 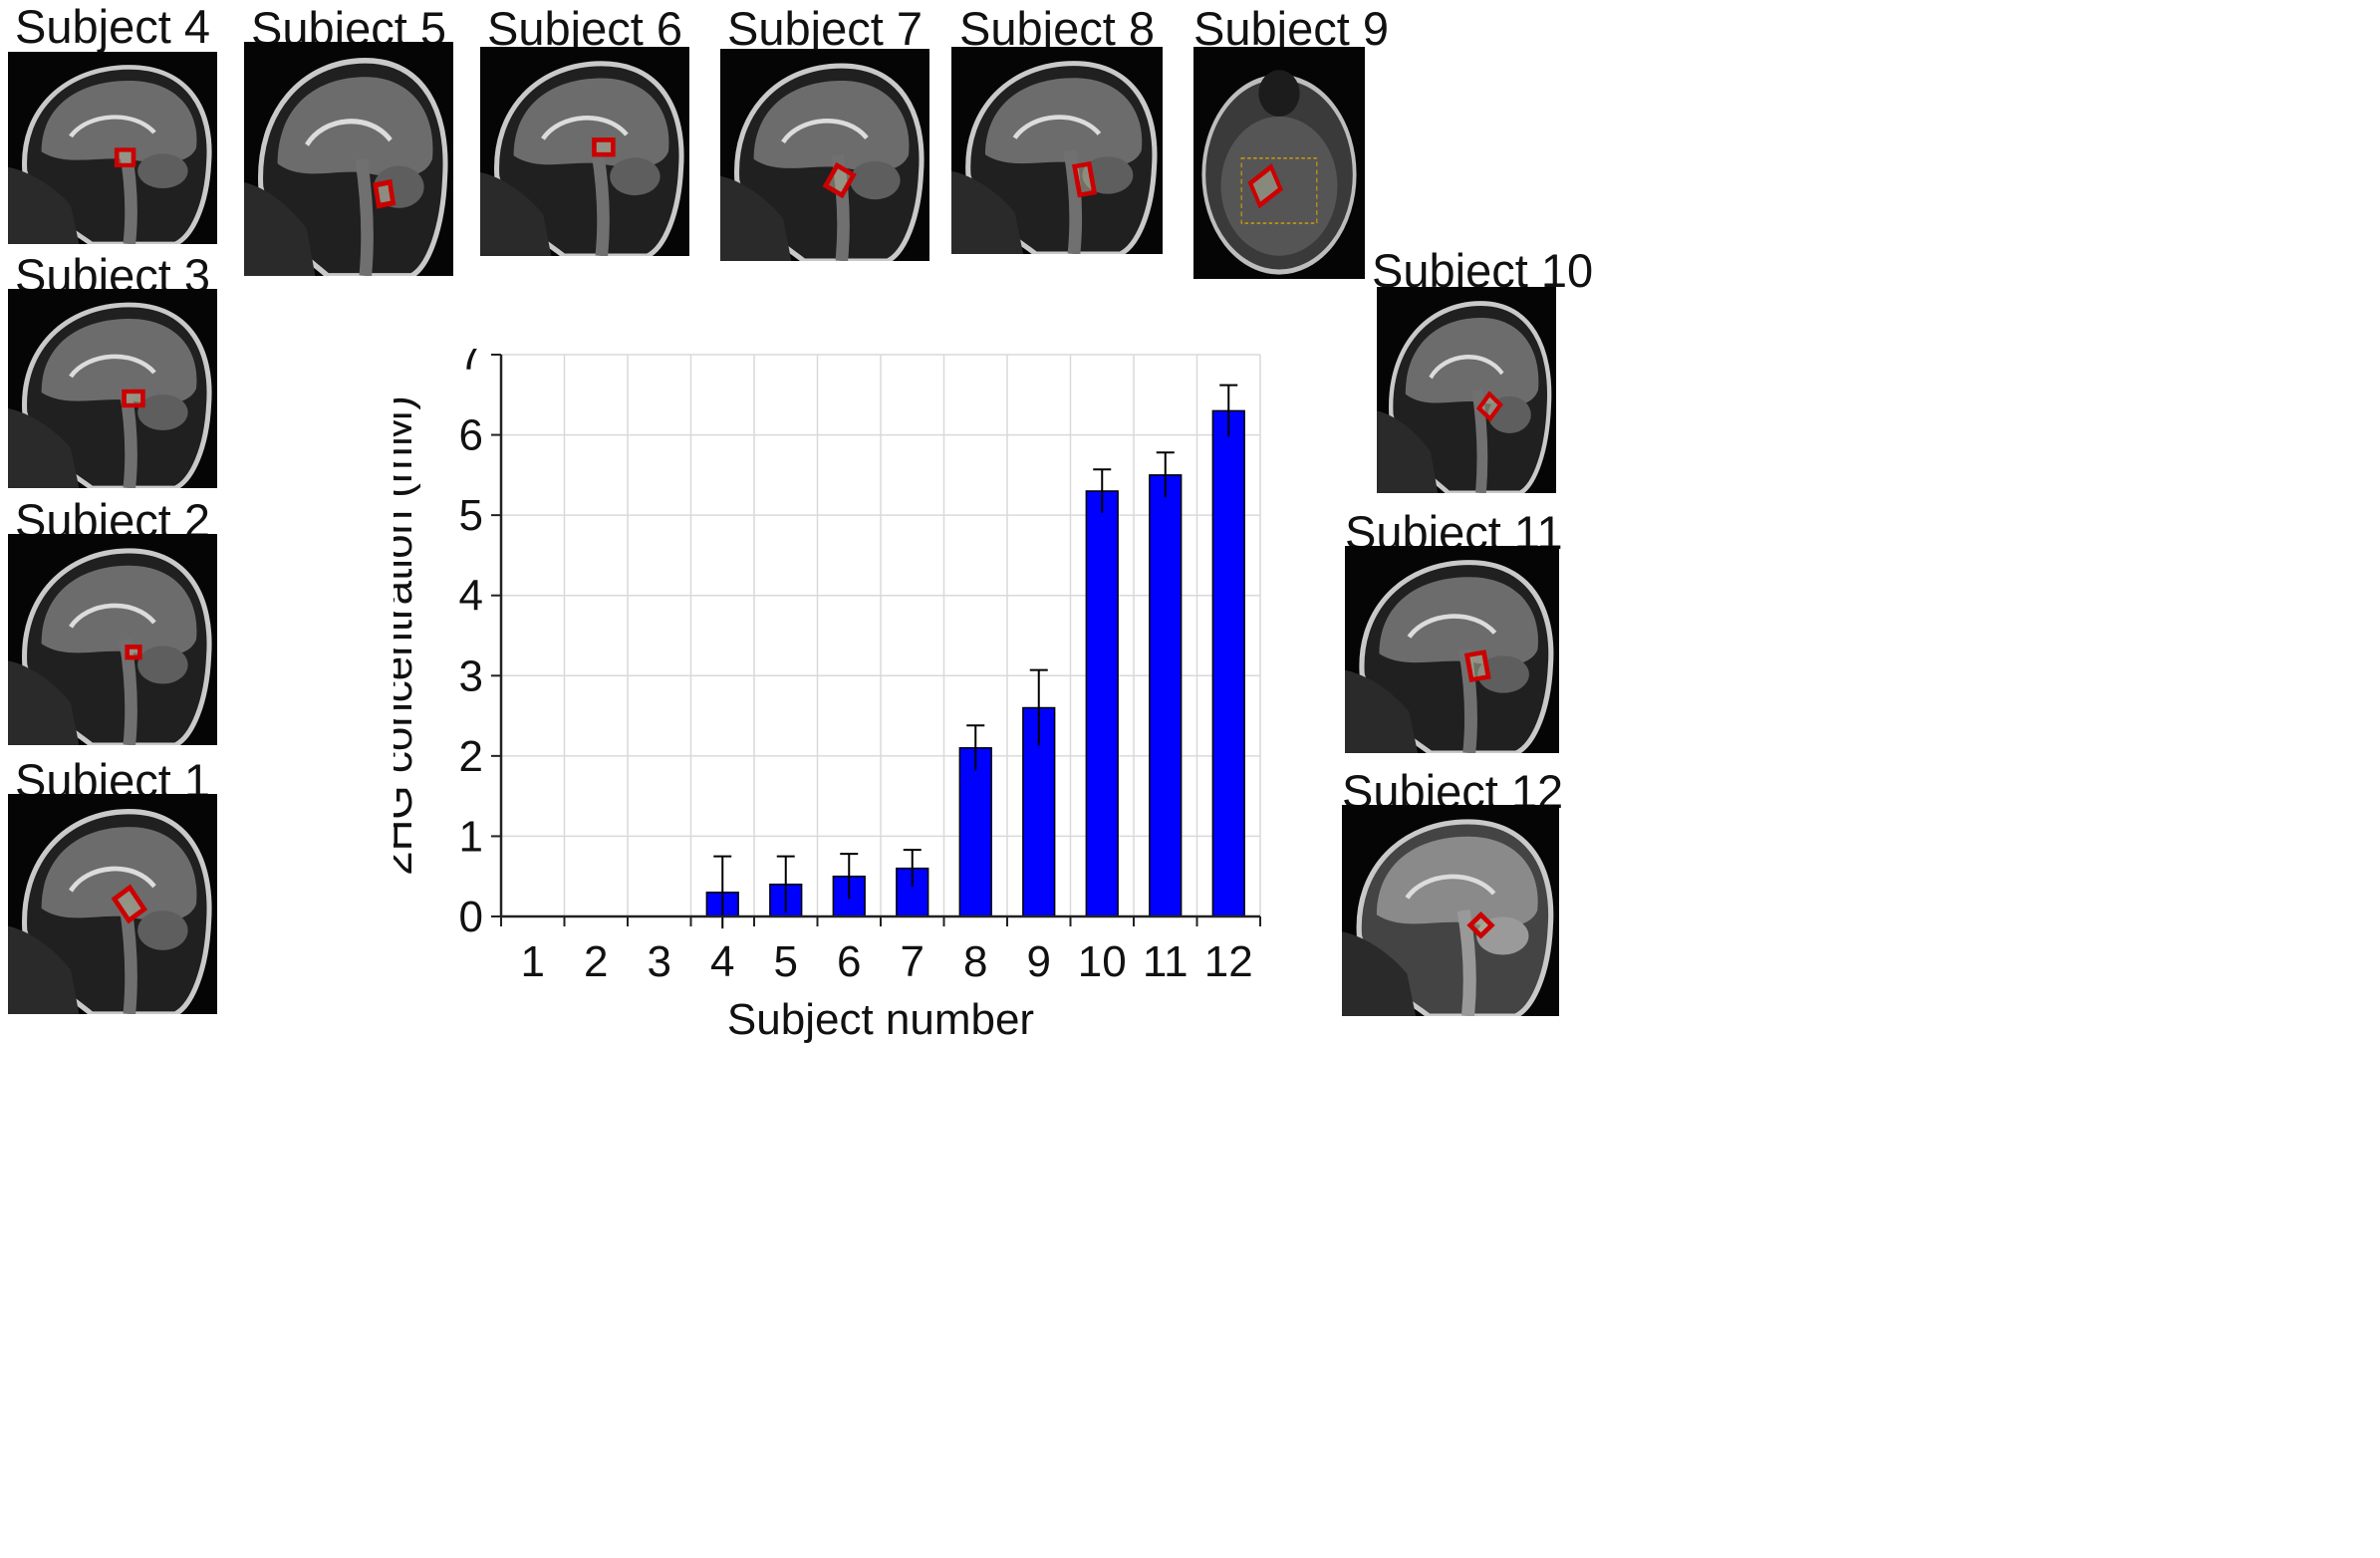 What do you see at coordinates (722, 961) in the screenshot?
I see `x-tick-label-4: 4` at bounding box center [722, 961].